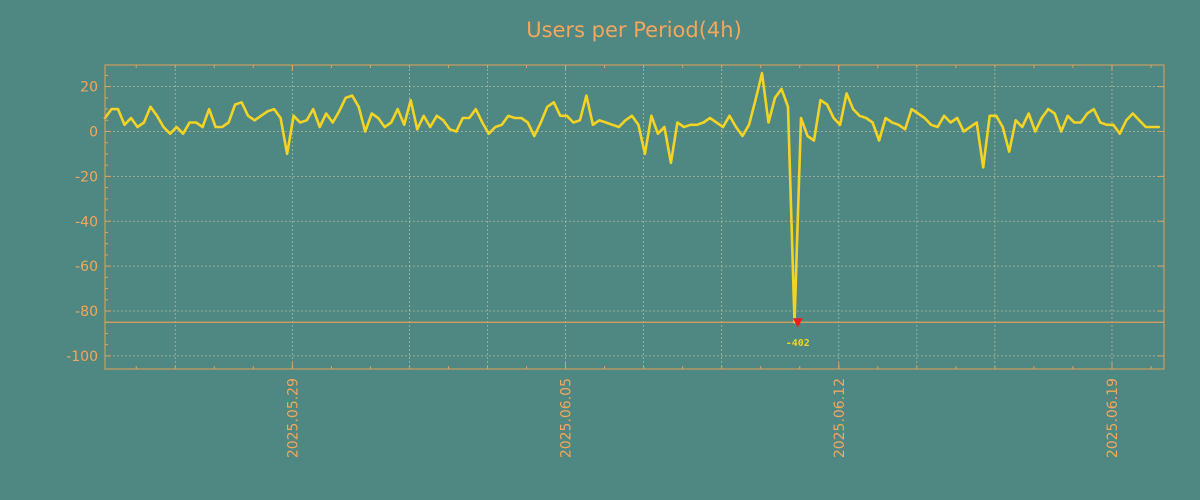 The height and width of the screenshot is (500, 1200). I want to click on annotations: -402, so click(798, 333).